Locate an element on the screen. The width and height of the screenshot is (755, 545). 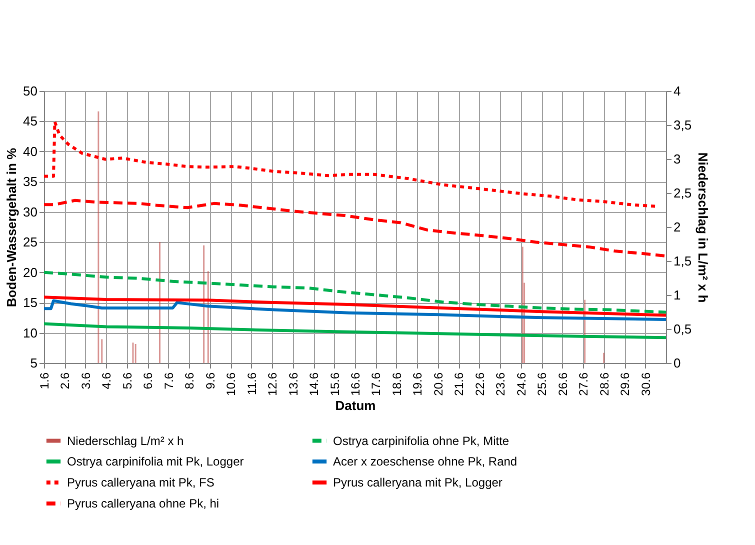
x-tick-label: 13.6 is located at coordinates (293, 384).